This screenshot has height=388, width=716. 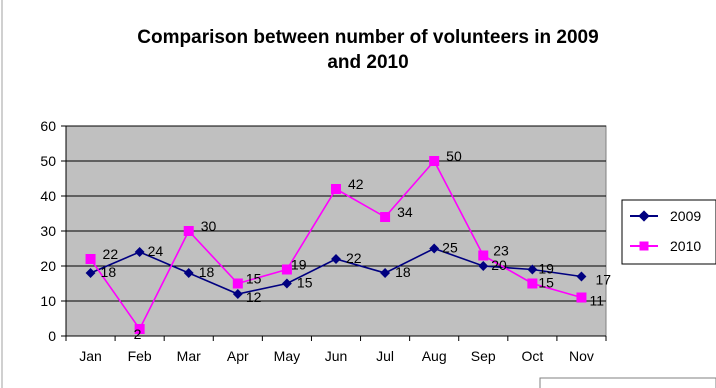 I want to click on x-tick-label: Sep, so click(x=483, y=356).